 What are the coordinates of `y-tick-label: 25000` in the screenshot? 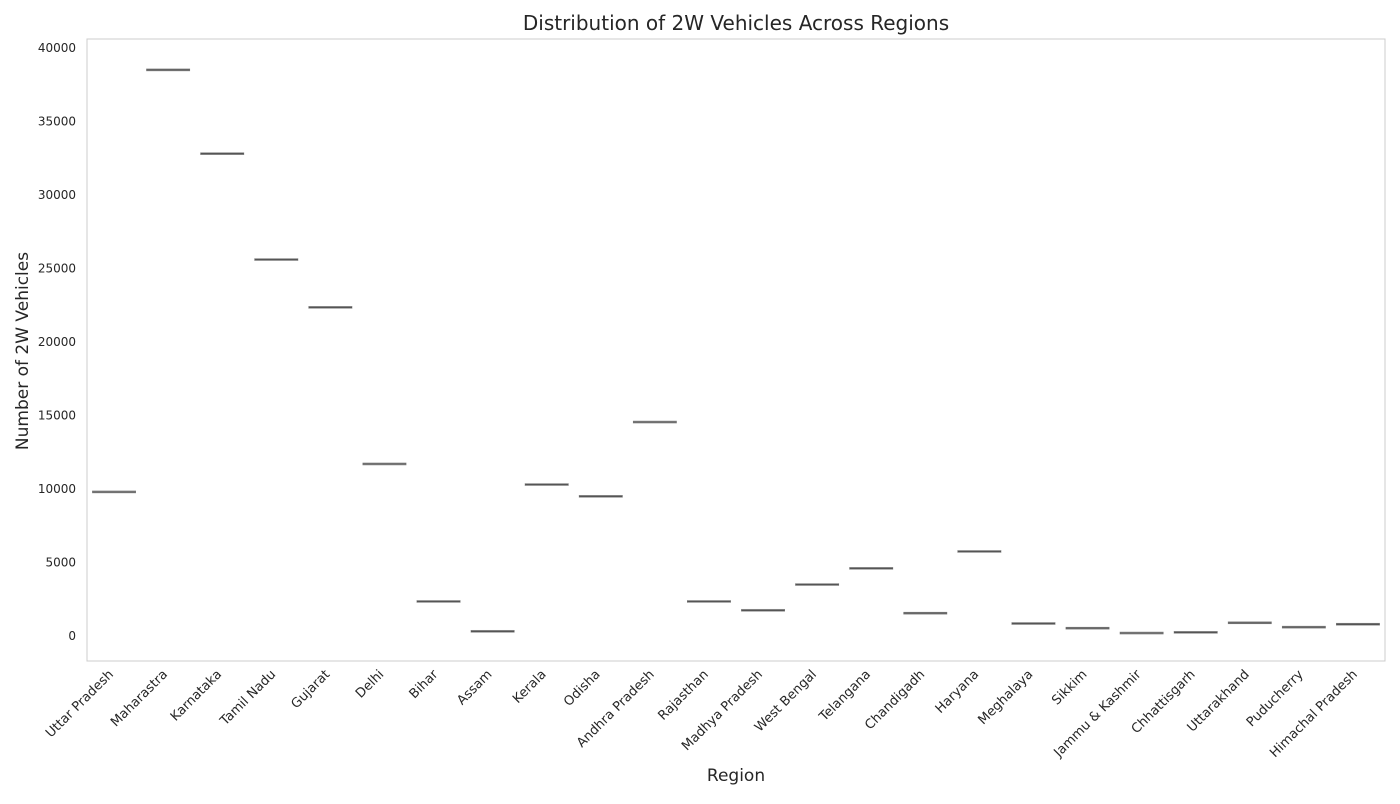 It's located at (57, 268).